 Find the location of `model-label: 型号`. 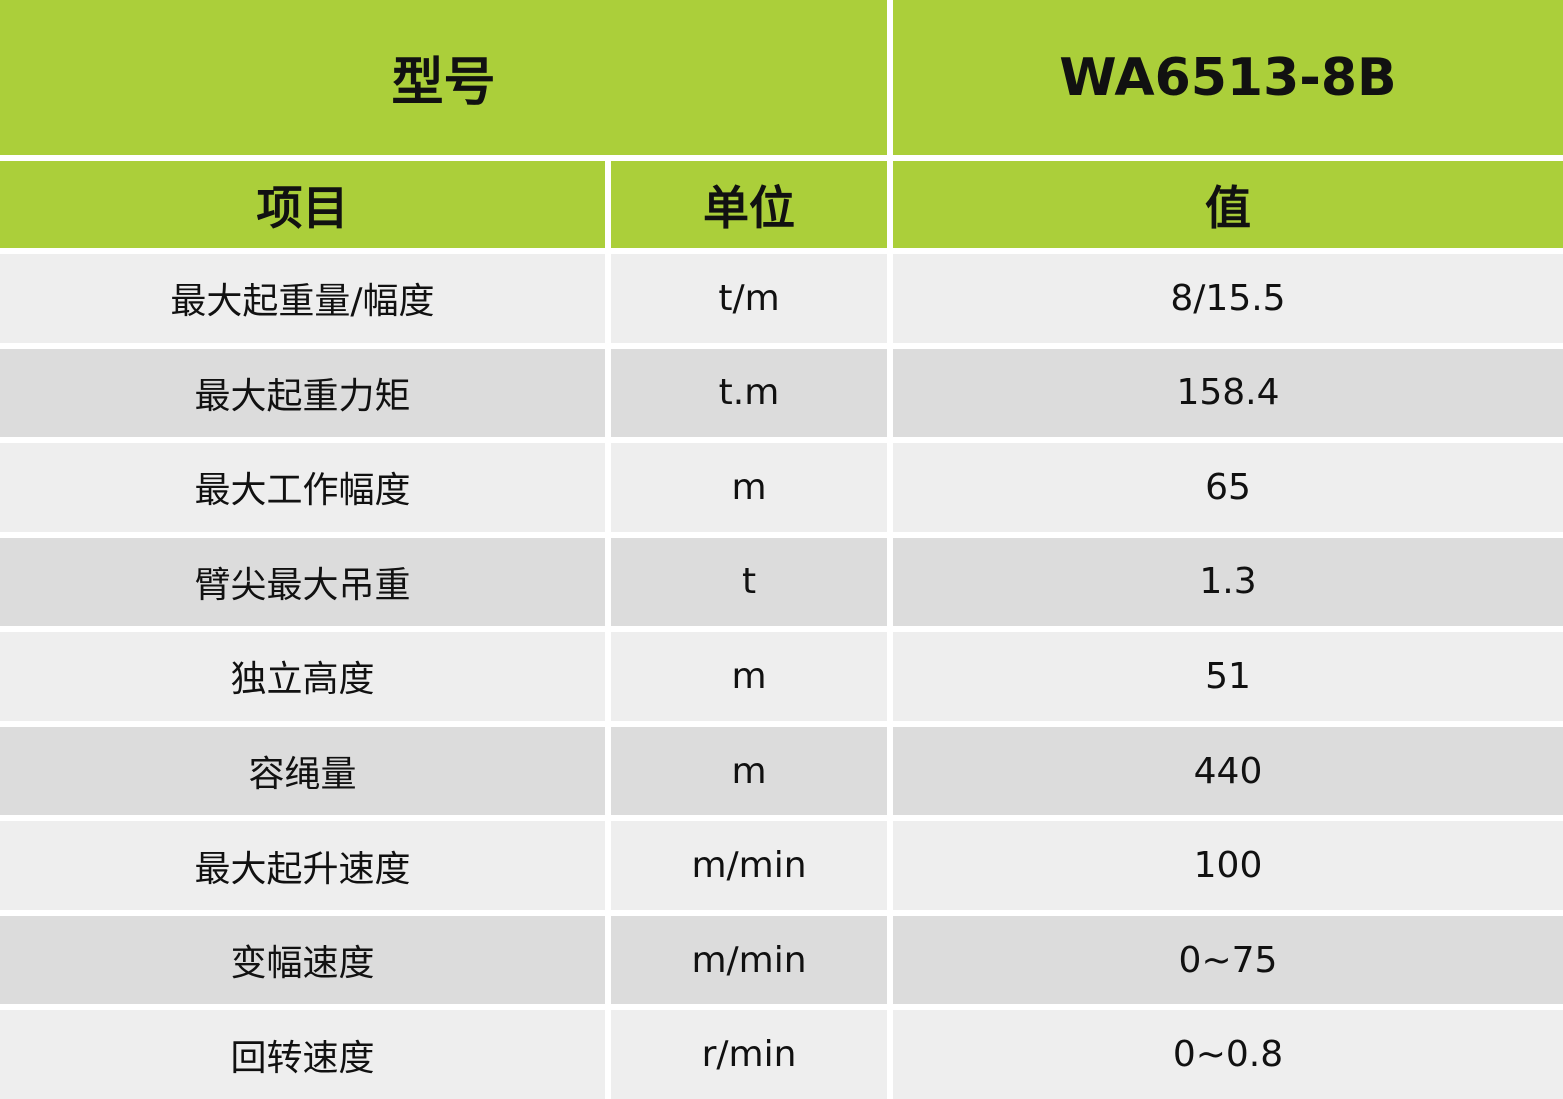

model-label: 型号 is located at coordinates (443, 77).